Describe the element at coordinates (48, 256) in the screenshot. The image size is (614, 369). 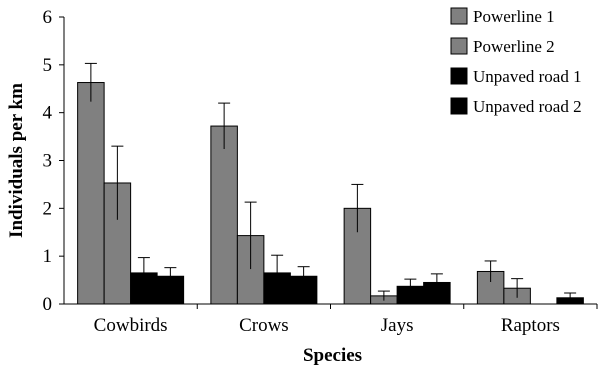
I see `y-tick-label: 1` at that location.